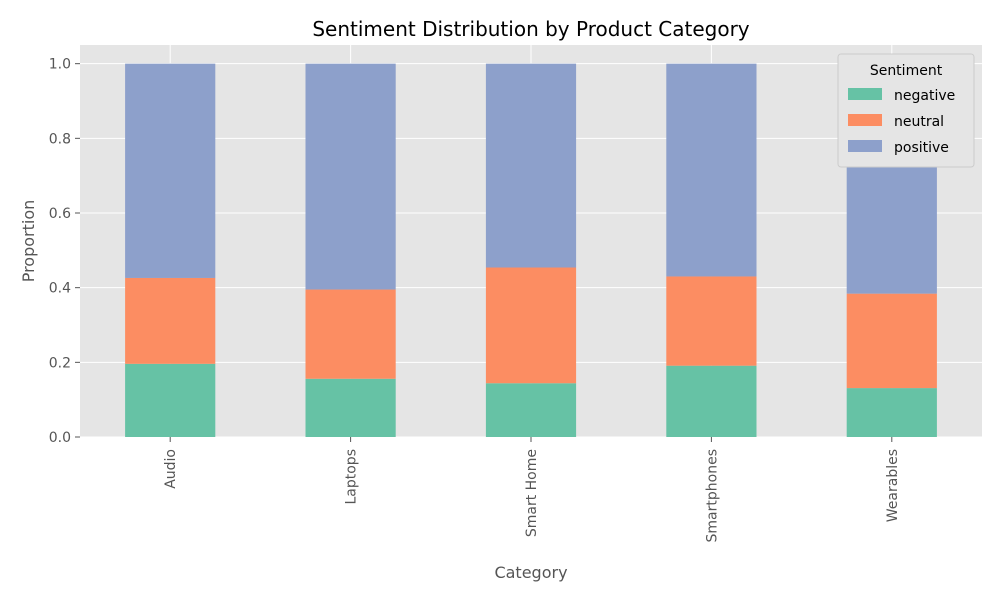  What do you see at coordinates (924, 96) in the screenshot?
I see `legend-label-negative: negative` at bounding box center [924, 96].